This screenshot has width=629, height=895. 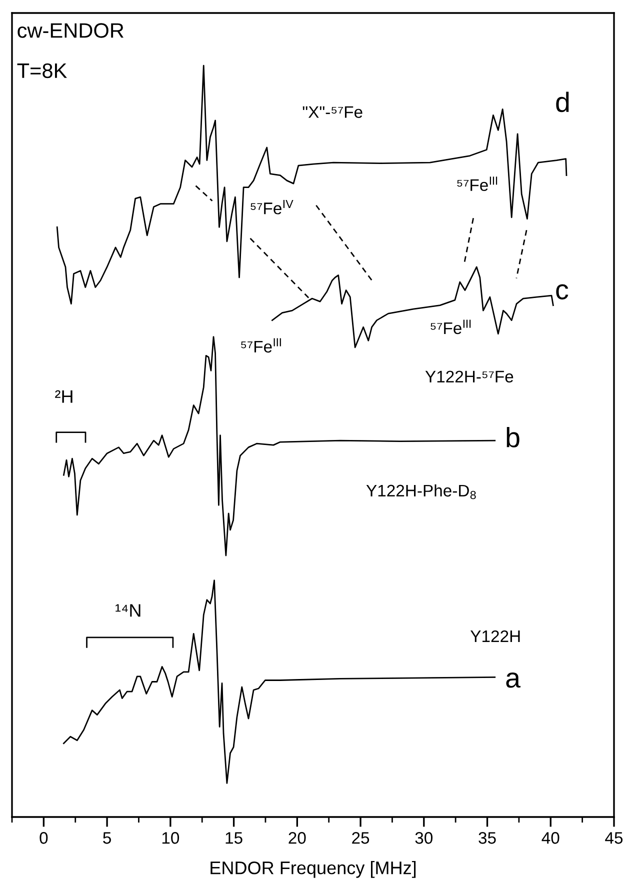 What do you see at coordinates (562, 292) in the screenshot?
I see `annotation: c` at bounding box center [562, 292].